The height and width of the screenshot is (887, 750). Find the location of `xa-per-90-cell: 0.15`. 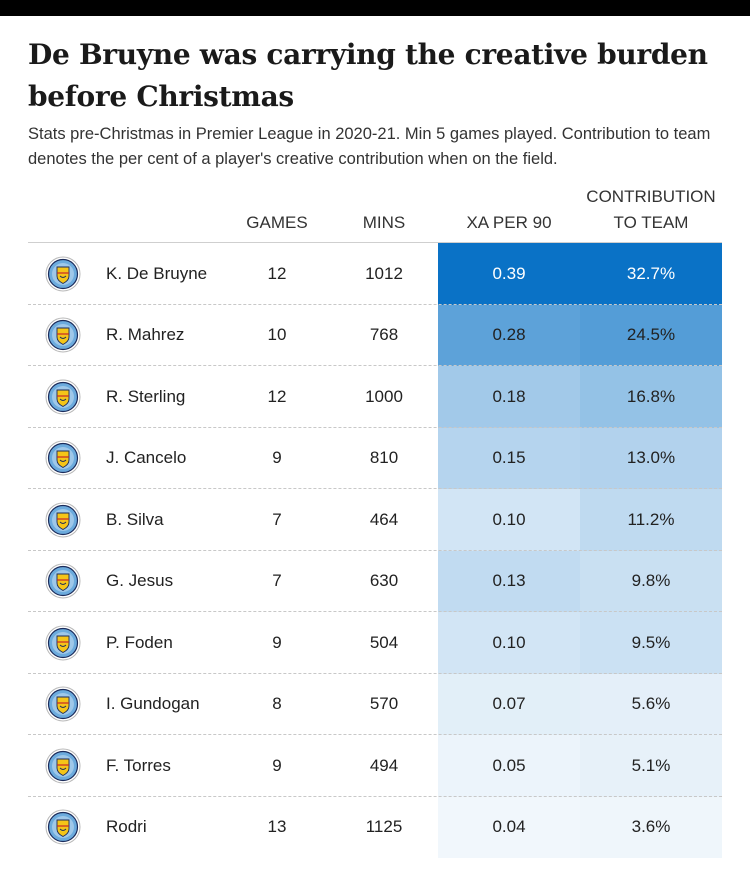

xa-per-90-cell: 0.15 is located at coordinates (509, 458).